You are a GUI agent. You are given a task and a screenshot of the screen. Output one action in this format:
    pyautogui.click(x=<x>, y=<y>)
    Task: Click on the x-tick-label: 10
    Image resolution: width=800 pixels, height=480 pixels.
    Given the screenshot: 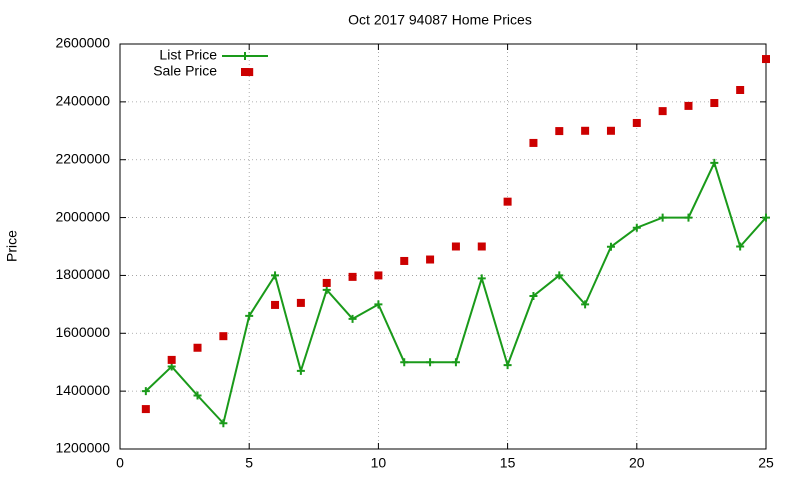 What is the action you would take?
    pyautogui.click(x=379, y=463)
    